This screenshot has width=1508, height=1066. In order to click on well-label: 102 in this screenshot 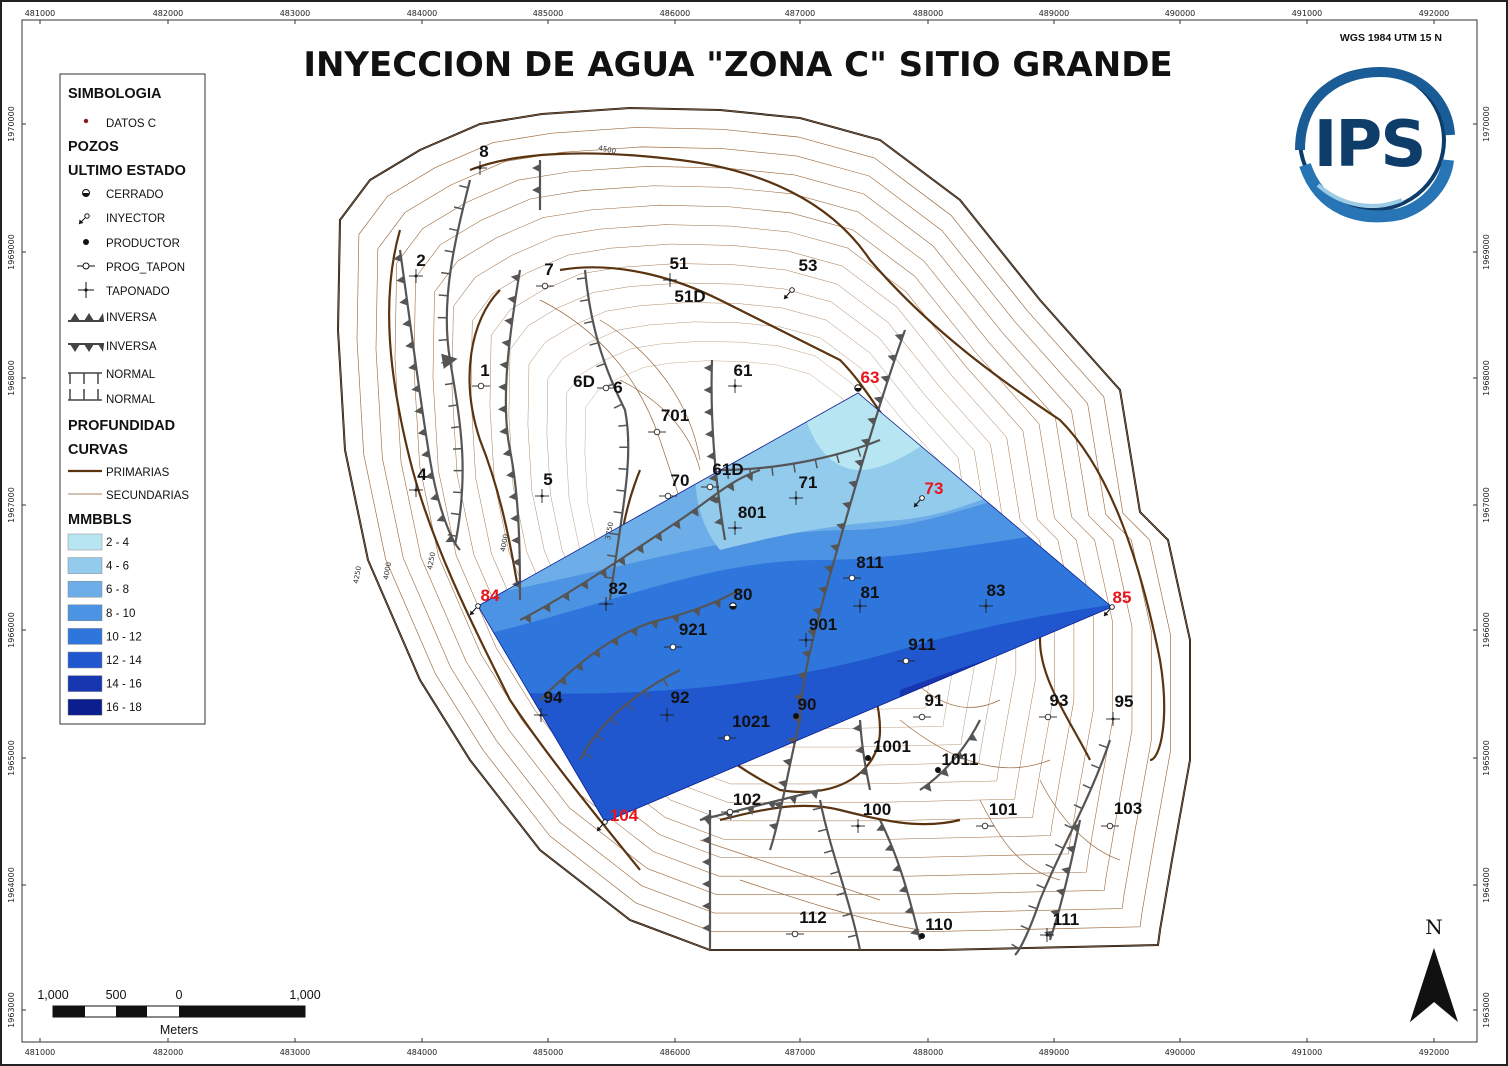, I will do `click(747, 799)`.